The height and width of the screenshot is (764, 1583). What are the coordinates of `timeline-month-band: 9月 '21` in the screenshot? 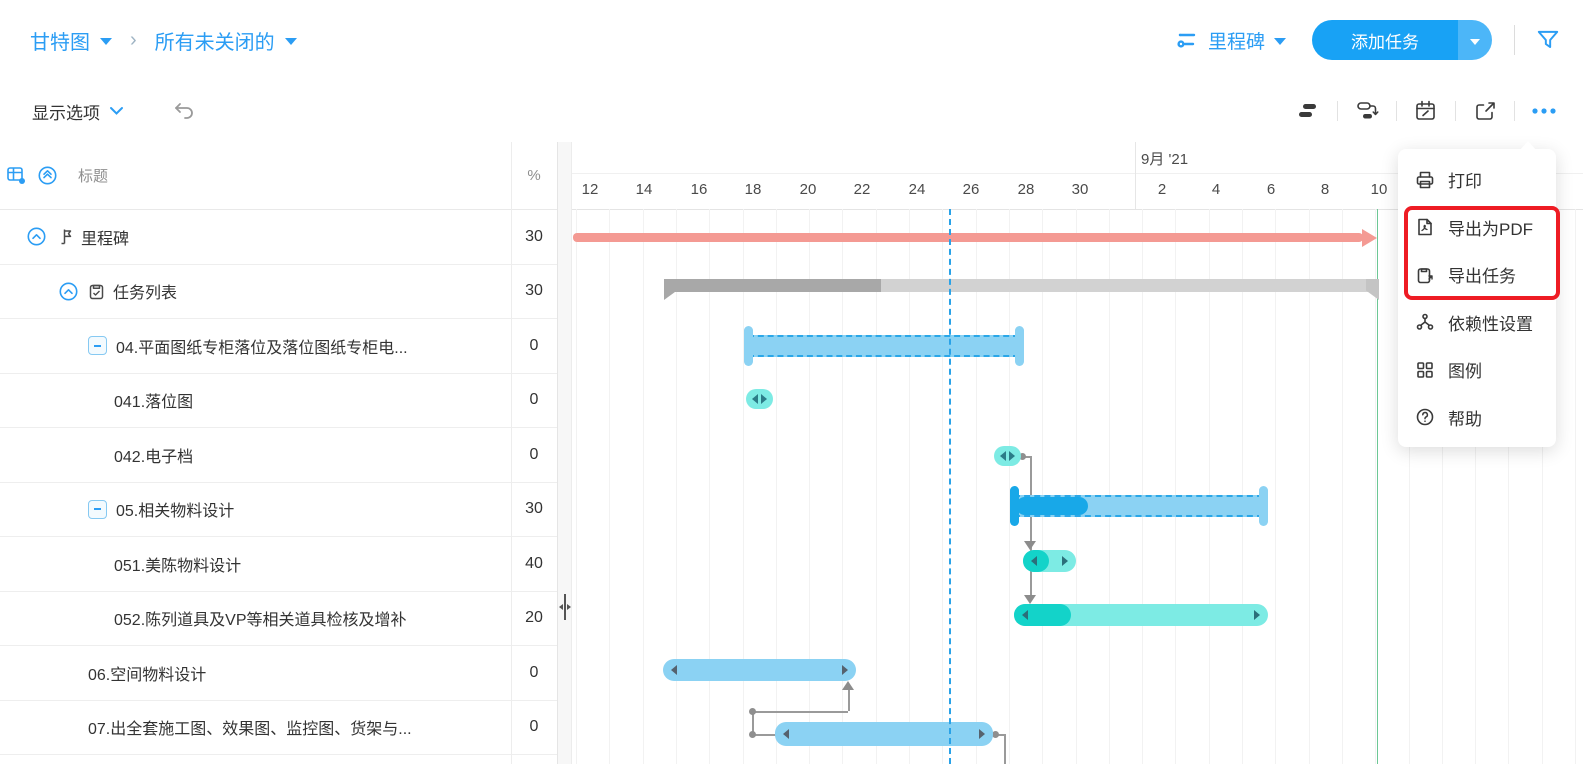 It's located at (1077, 158).